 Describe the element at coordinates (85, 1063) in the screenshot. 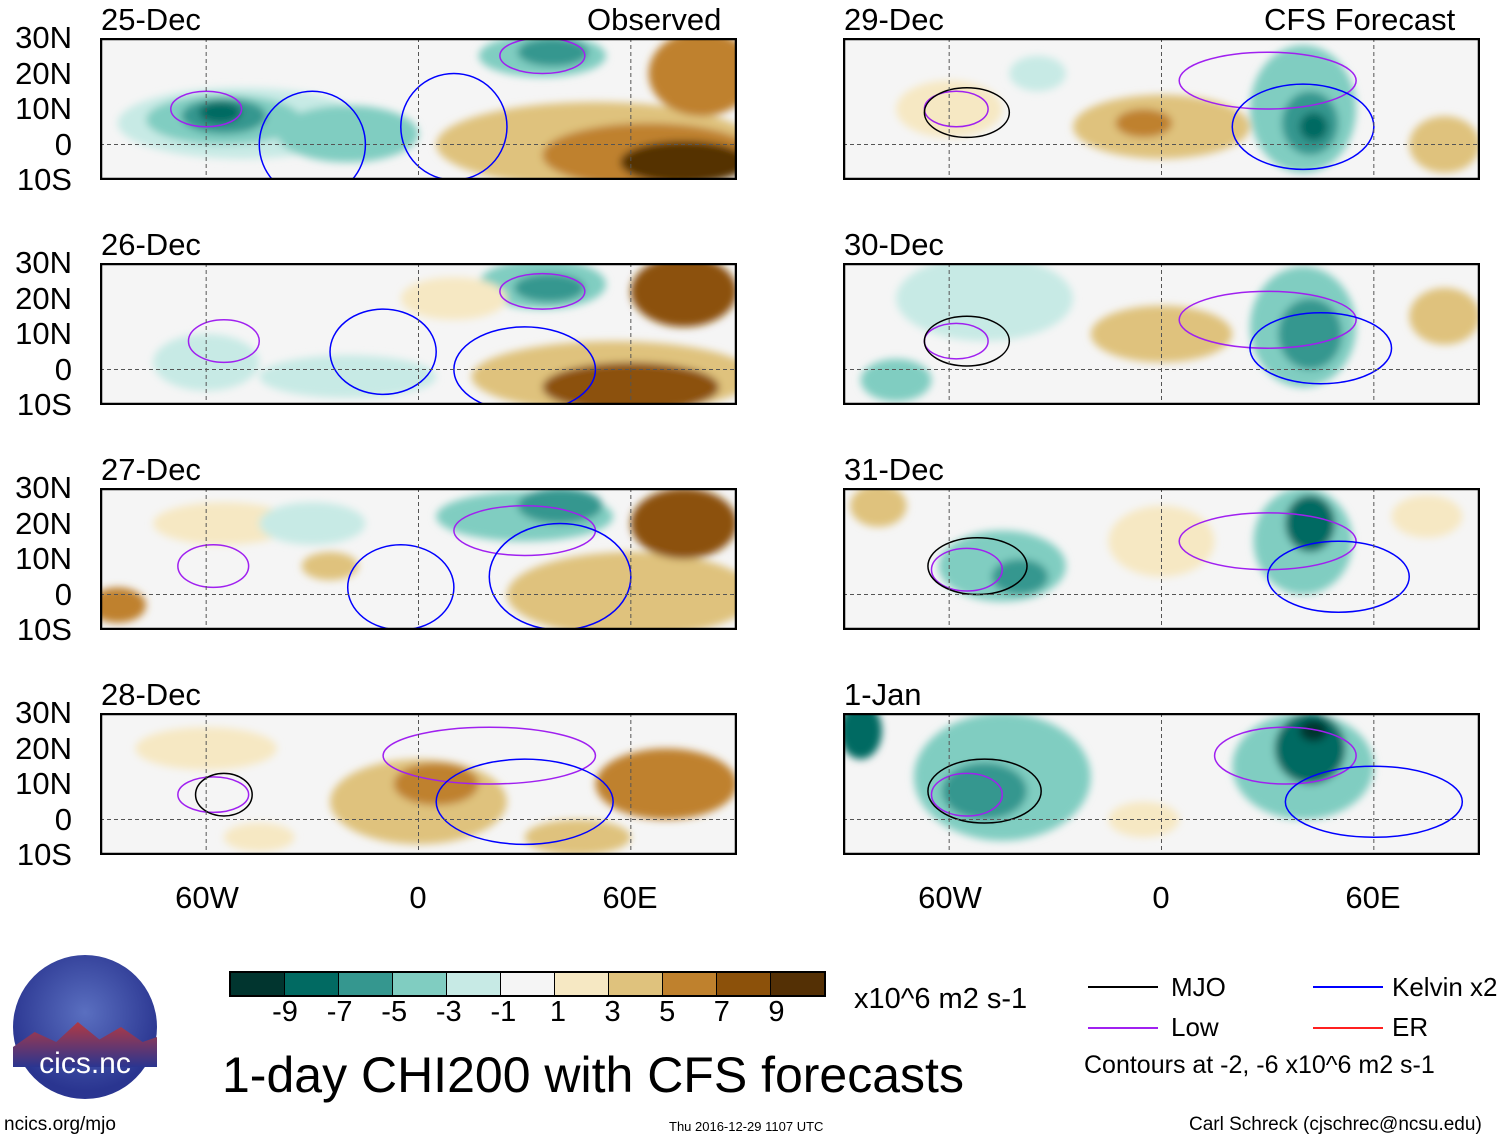

I see `logo-text: cics.nc` at that location.